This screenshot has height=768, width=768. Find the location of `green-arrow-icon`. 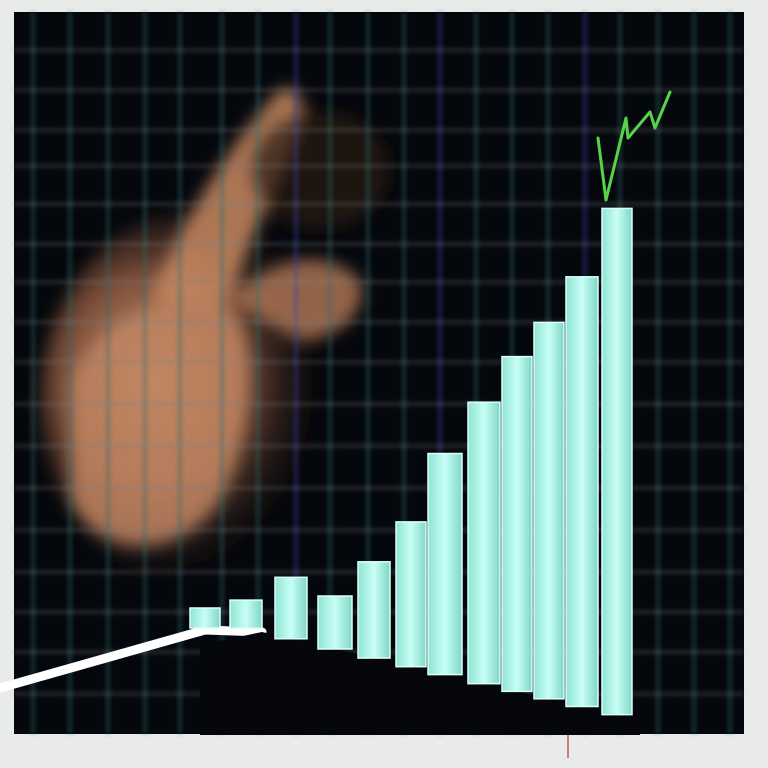

green-arrow-icon is located at coordinates (634, 146).